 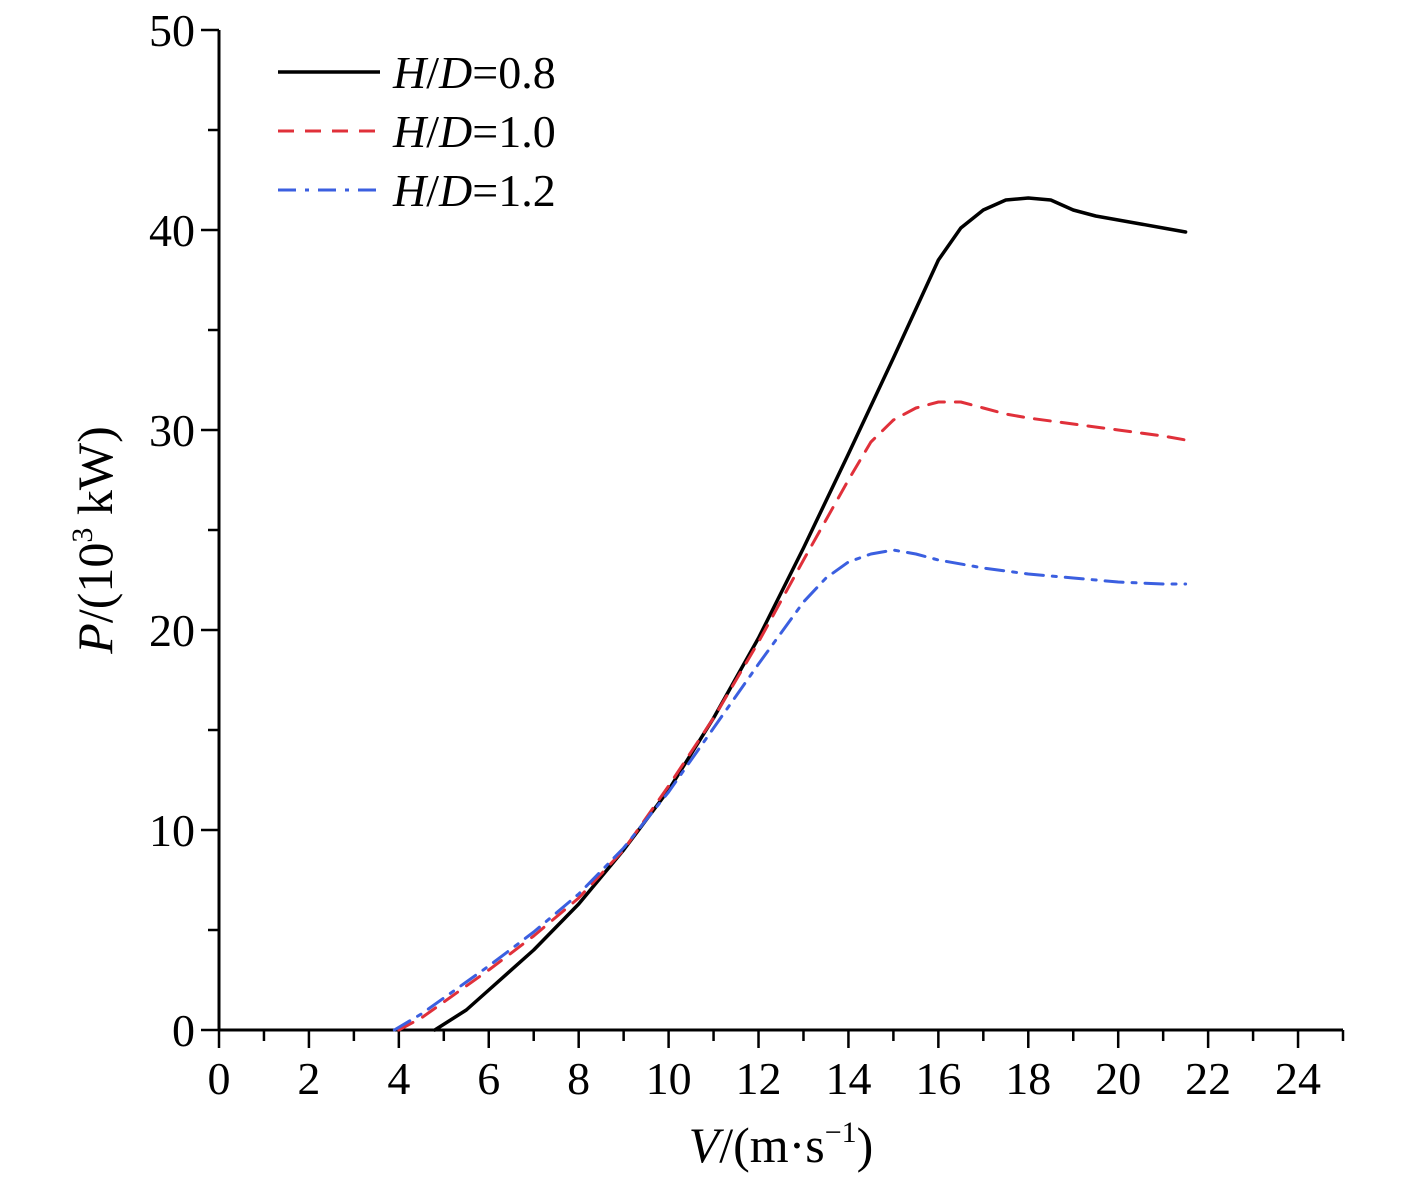 I want to click on legend-label-0: H/D=0.8, so click(x=474, y=72).